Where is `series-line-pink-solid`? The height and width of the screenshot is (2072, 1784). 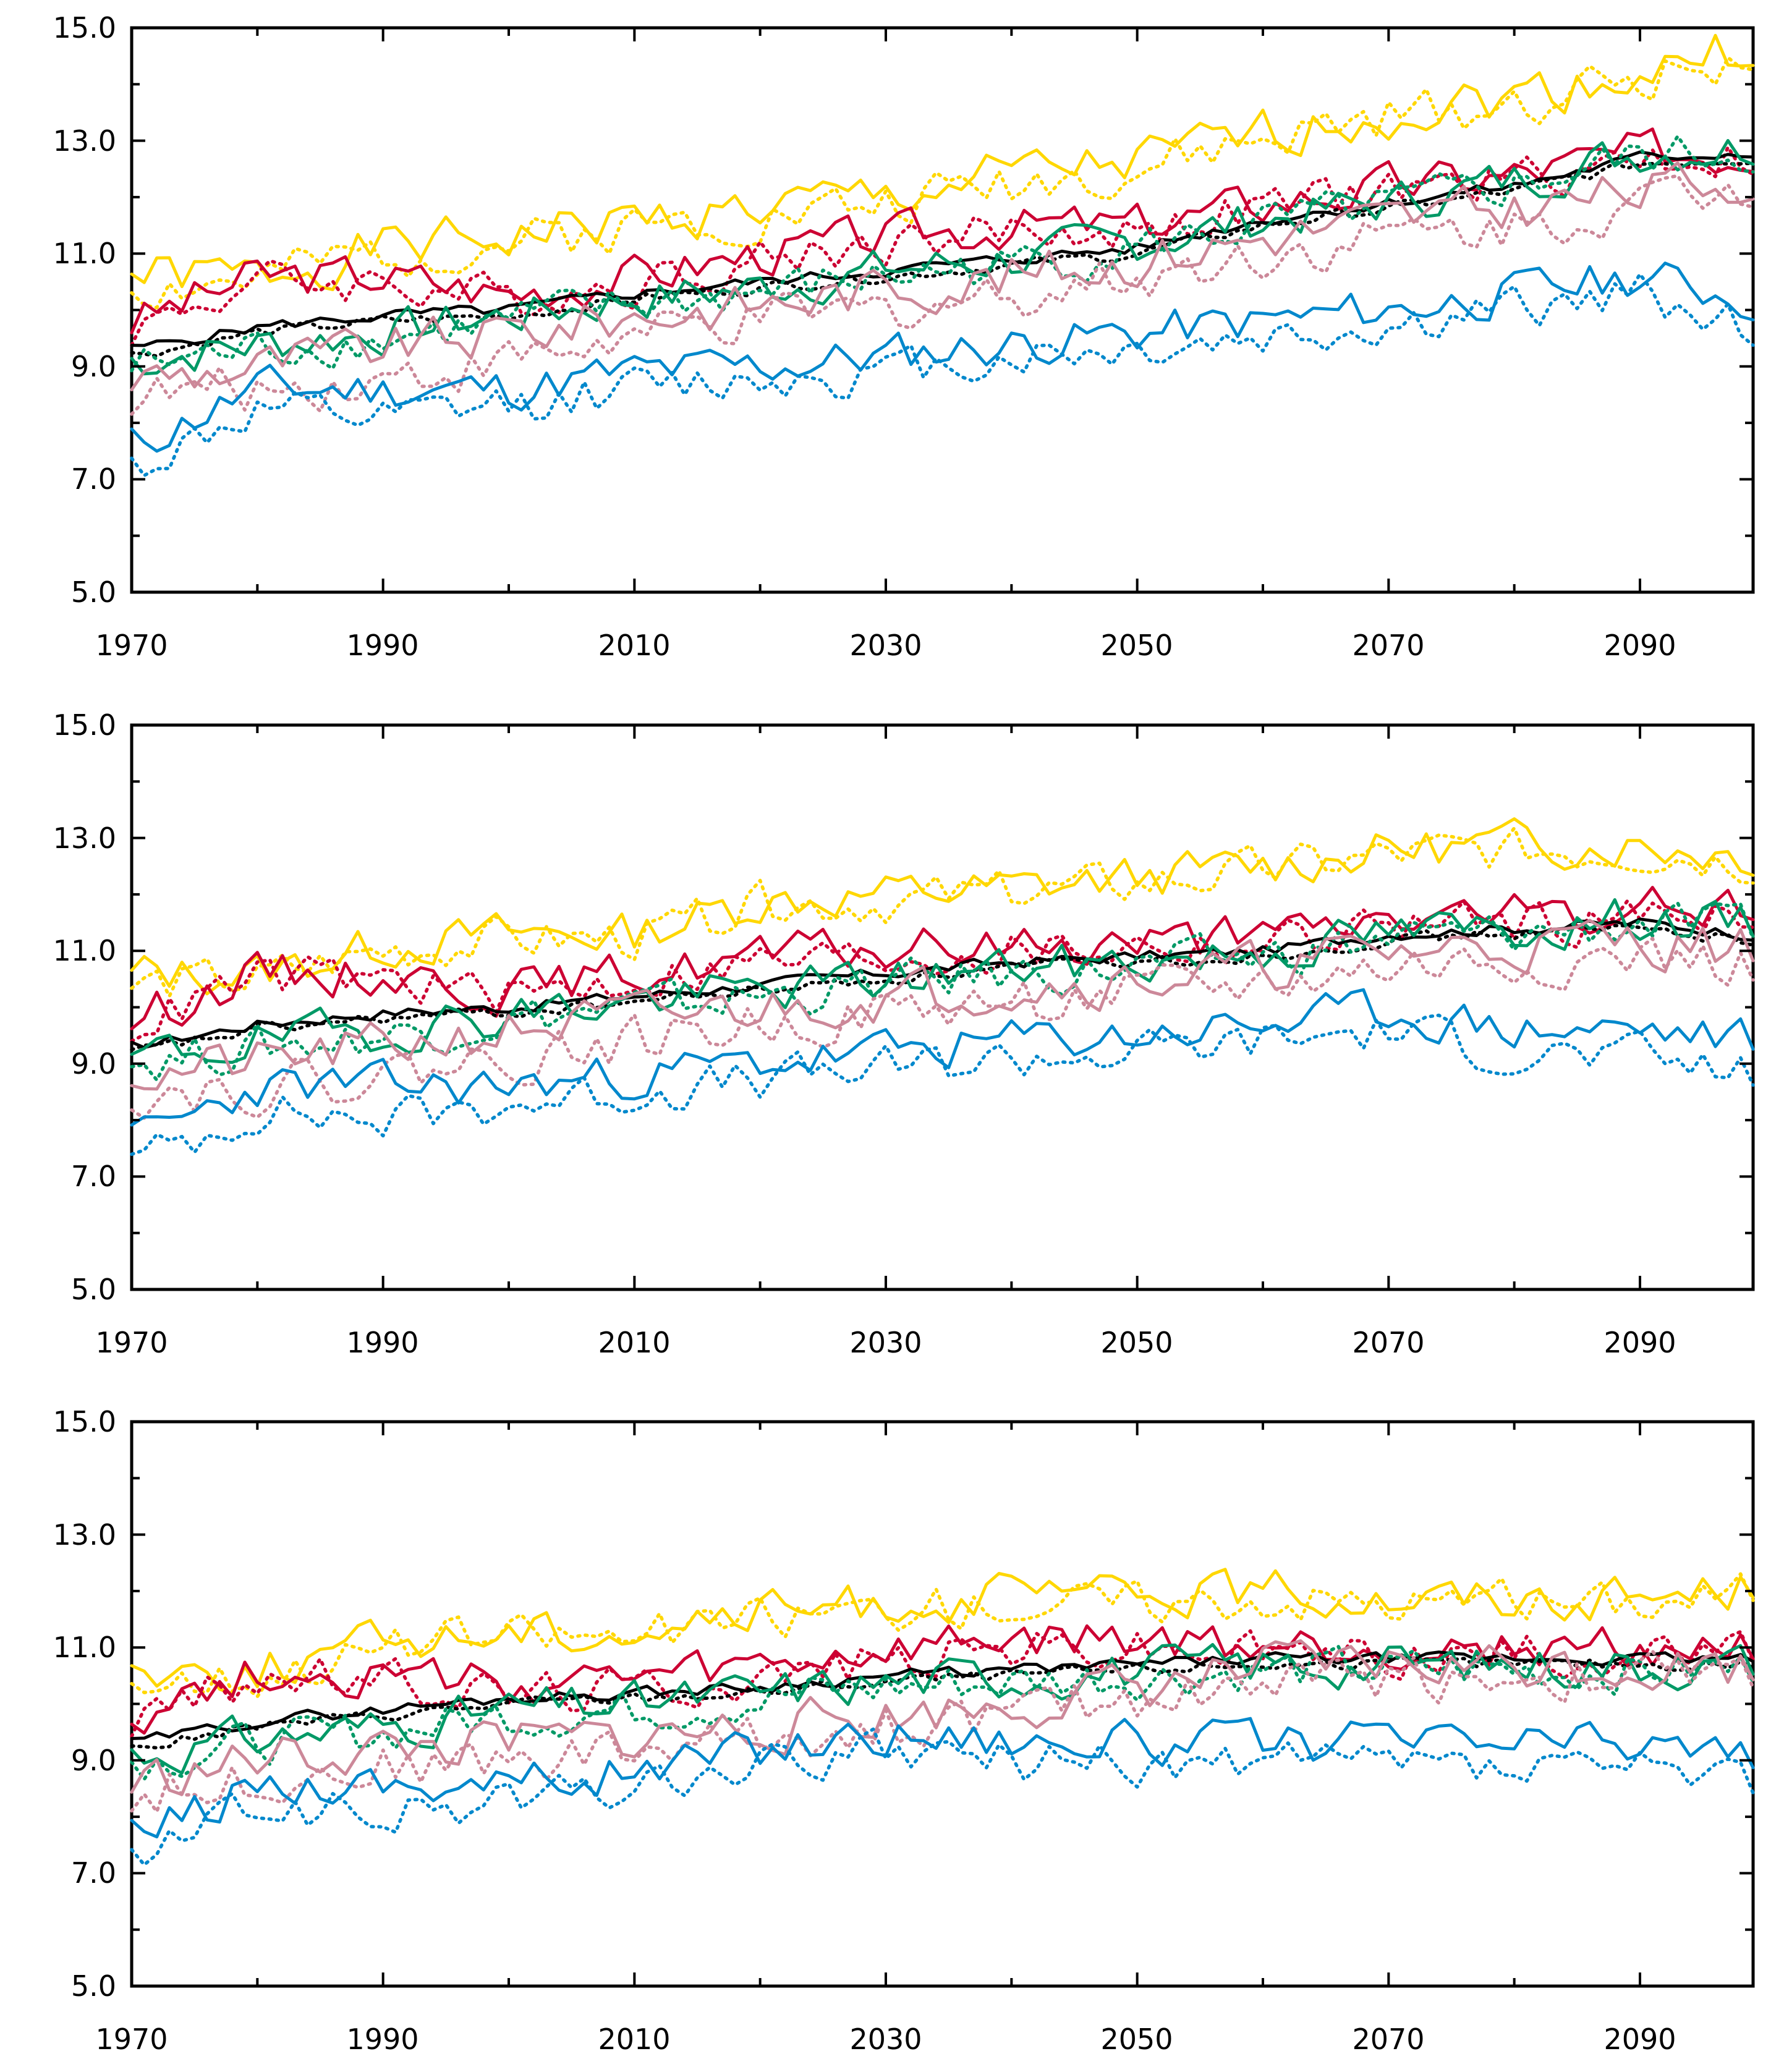 series-line-pink-solid is located at coordinates (942, 1005).